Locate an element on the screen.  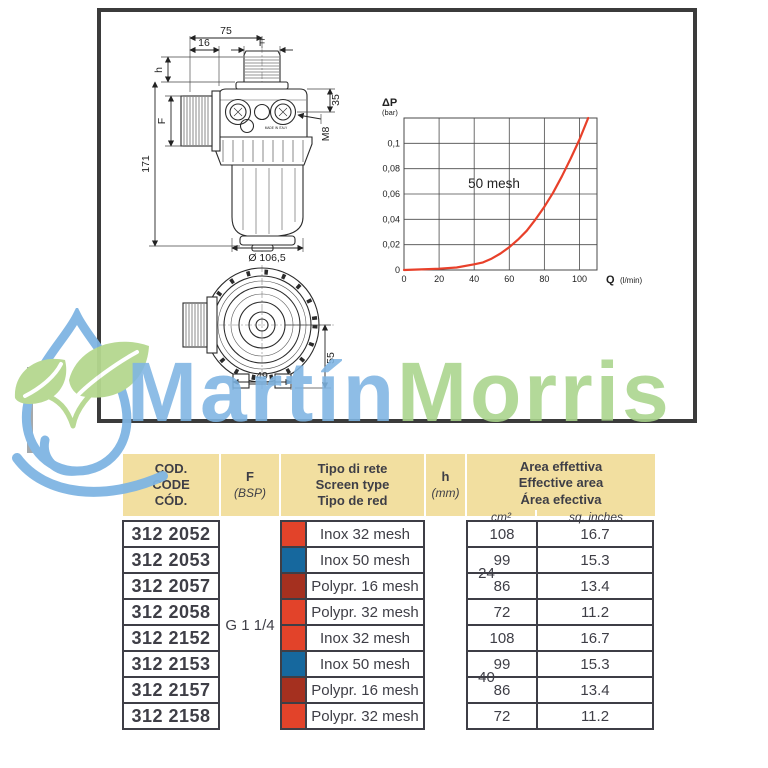
x-axis-label: Q is located at coordinates (610, 280).